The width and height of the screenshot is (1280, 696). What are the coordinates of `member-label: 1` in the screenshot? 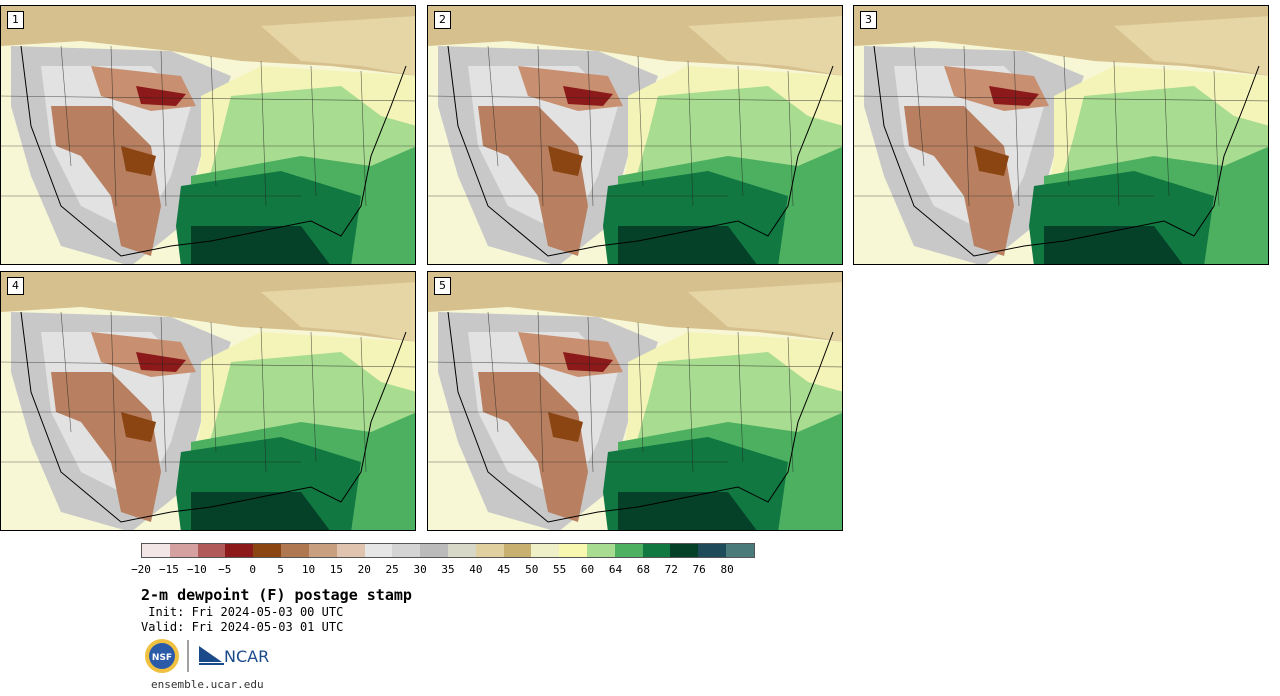 It's located at (15, 20).